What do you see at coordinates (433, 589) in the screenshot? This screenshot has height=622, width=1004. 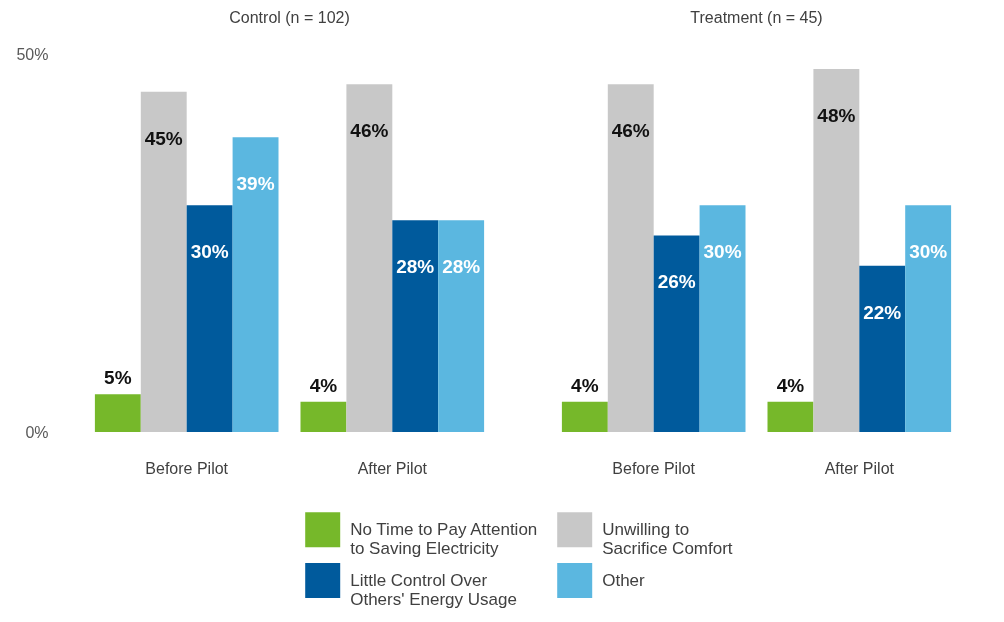 I see `legend-label: Little Control Over Others' Energy Usage` at bounding box center [433, 589].